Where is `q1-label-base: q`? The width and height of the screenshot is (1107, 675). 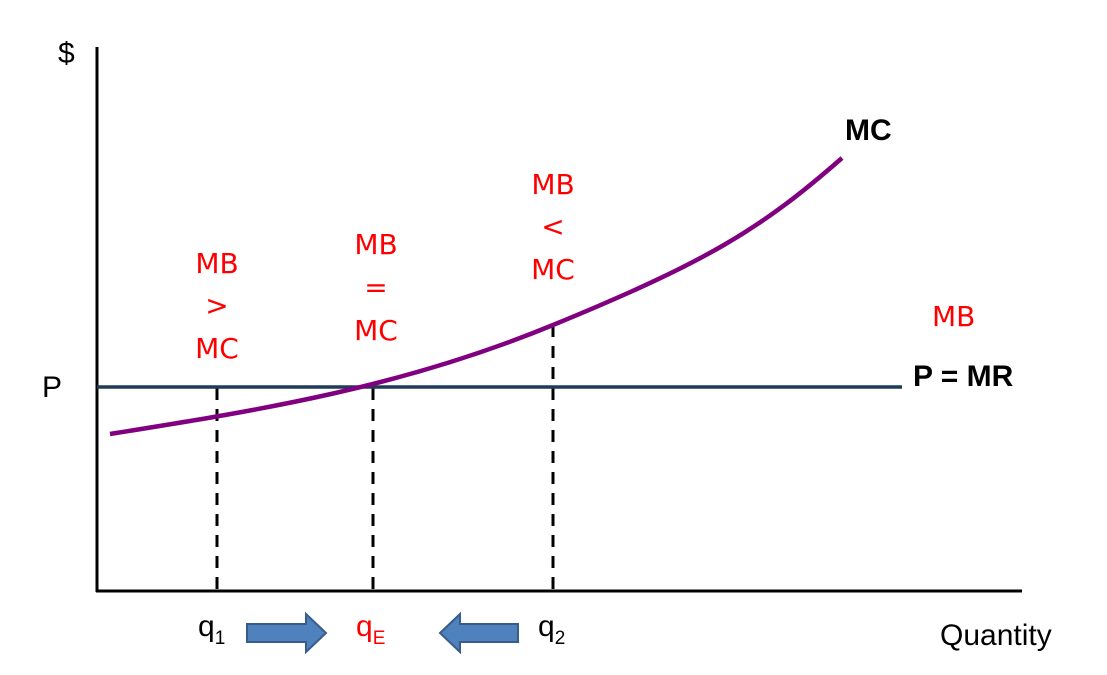
q1-label-base: q is located at coordinates (206, 626).